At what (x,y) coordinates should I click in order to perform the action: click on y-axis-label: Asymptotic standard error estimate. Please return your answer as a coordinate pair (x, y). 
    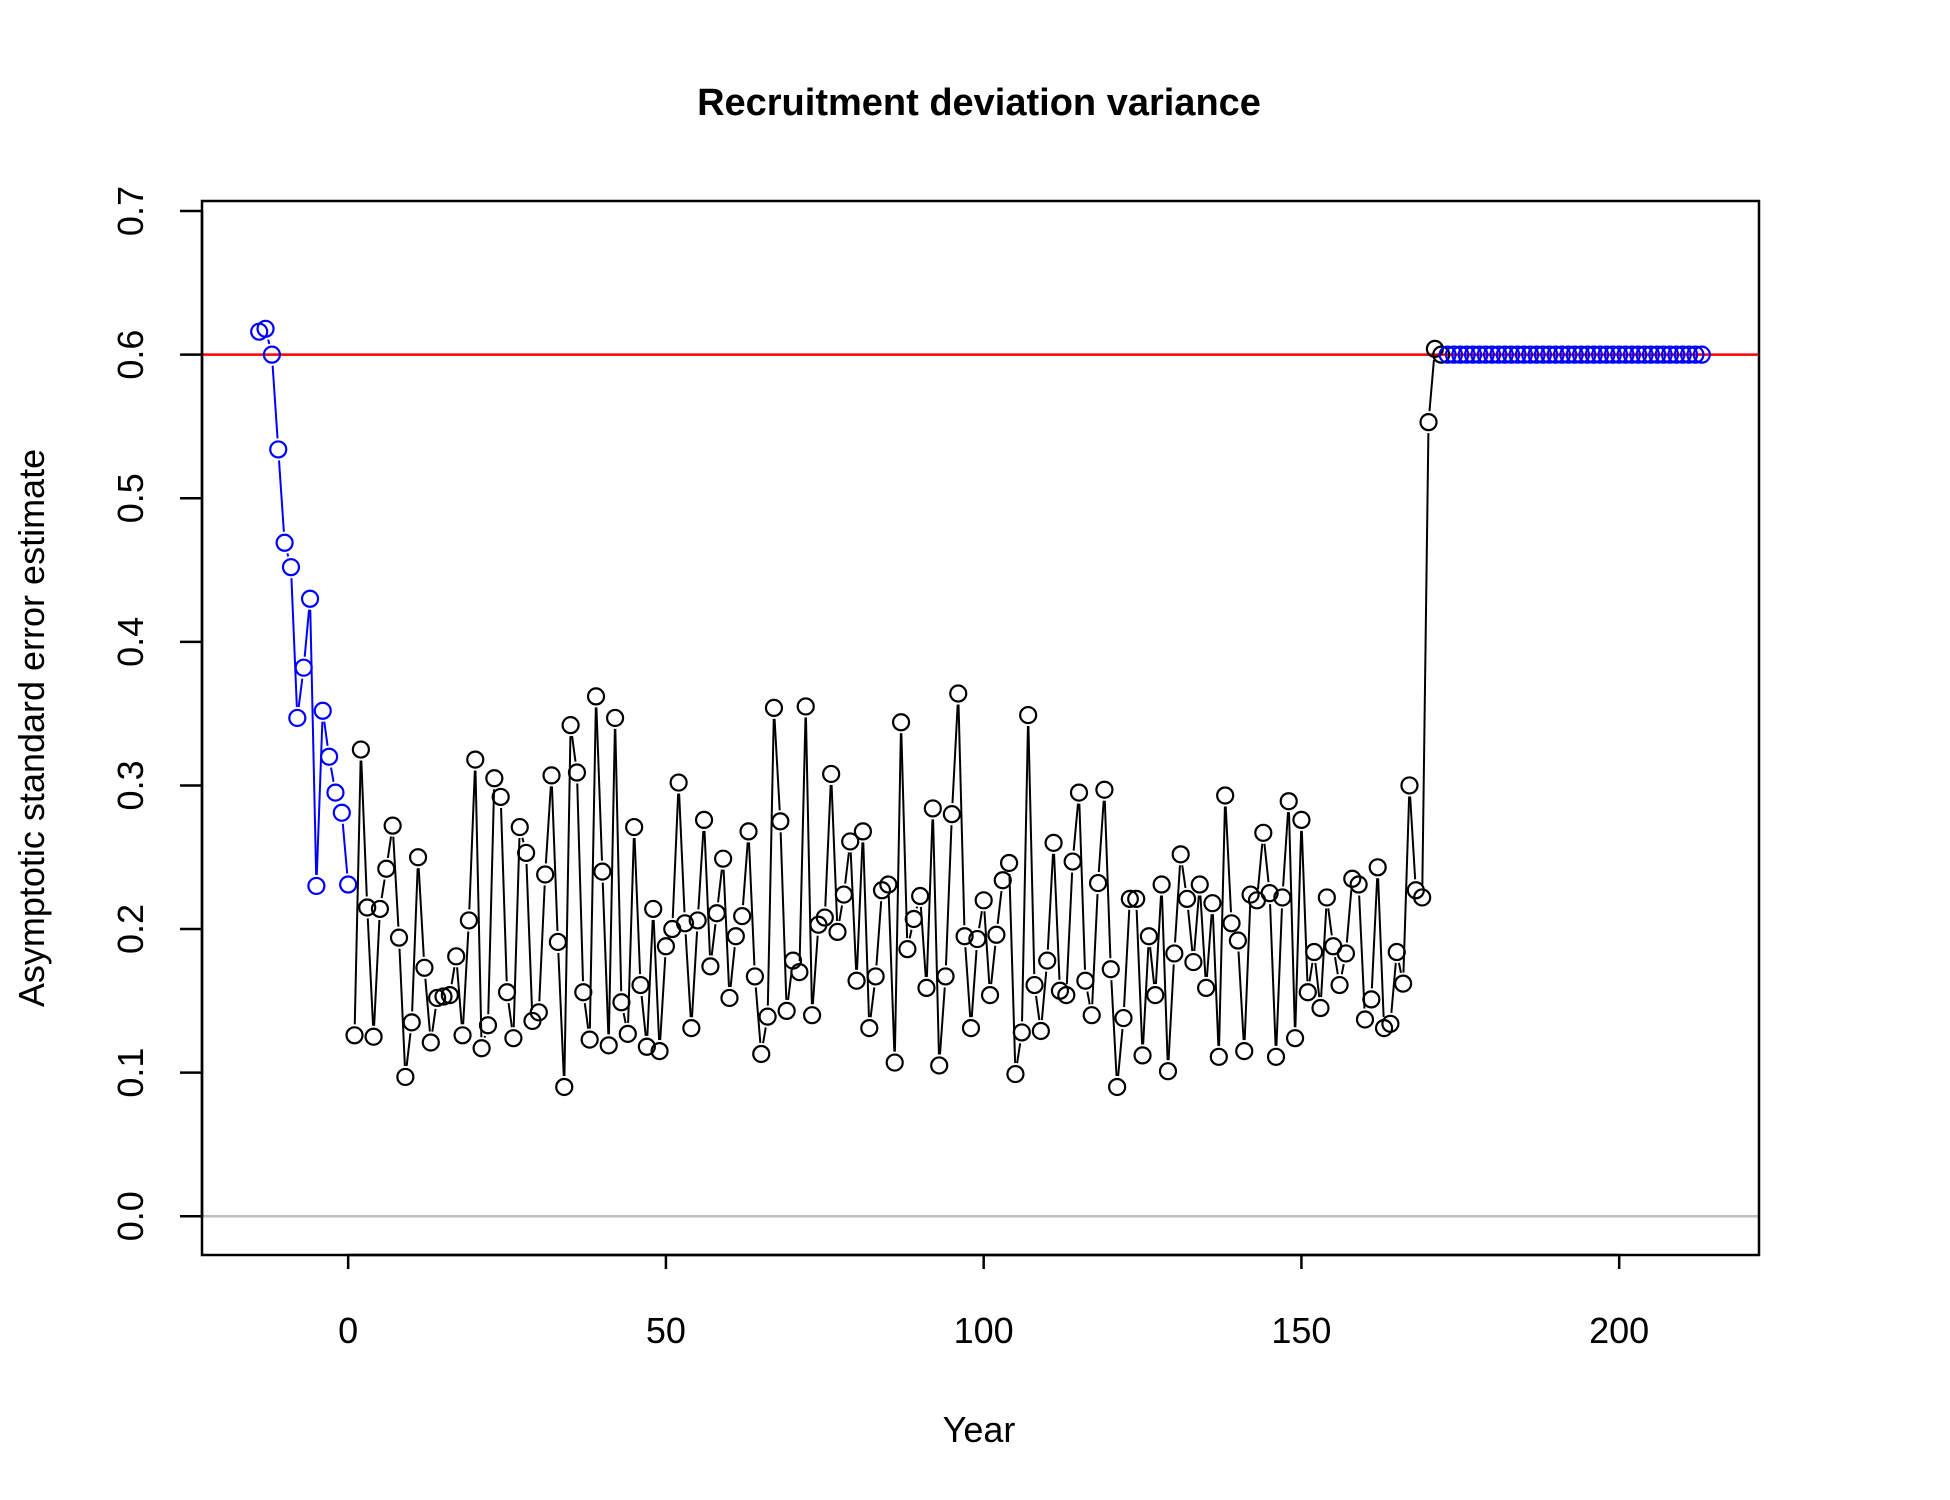
    Looking at the image, I should click on (31, 728).